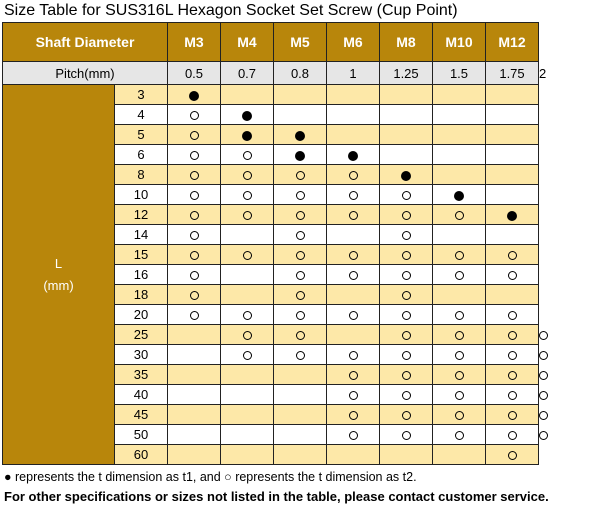 The height and width of the screenshot is (509, 590). I want to click on length-value: 40, so click(141, 394).